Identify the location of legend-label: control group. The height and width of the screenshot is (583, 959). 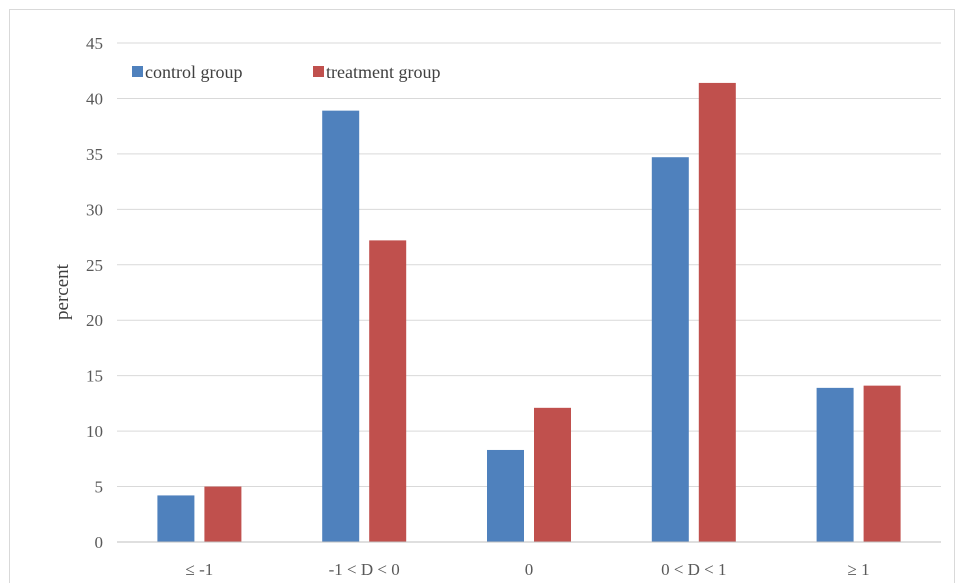
(193, 72).